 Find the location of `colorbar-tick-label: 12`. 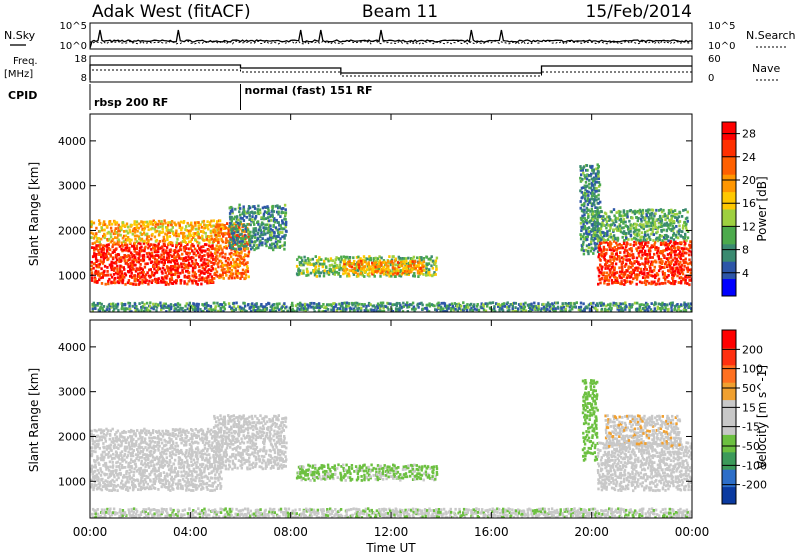

colorbar-tick-label: 12 is located at coordinates (749, 226).